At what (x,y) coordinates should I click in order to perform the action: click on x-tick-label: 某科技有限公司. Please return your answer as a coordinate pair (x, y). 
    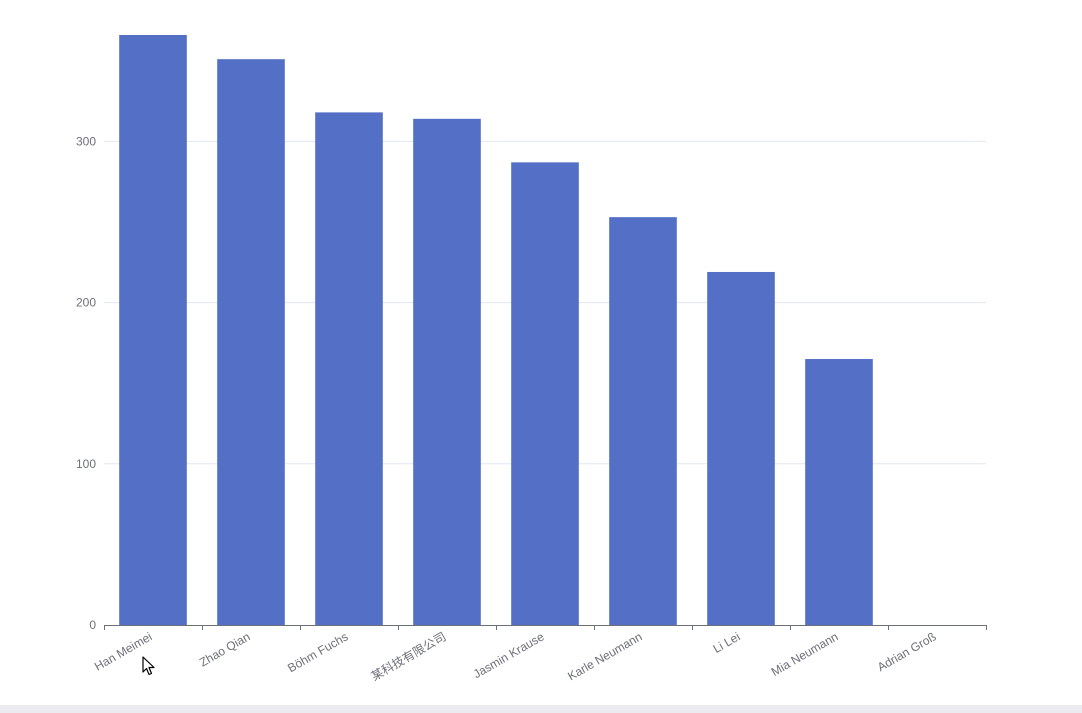
    Looking at the image, I should click on (409, 656).